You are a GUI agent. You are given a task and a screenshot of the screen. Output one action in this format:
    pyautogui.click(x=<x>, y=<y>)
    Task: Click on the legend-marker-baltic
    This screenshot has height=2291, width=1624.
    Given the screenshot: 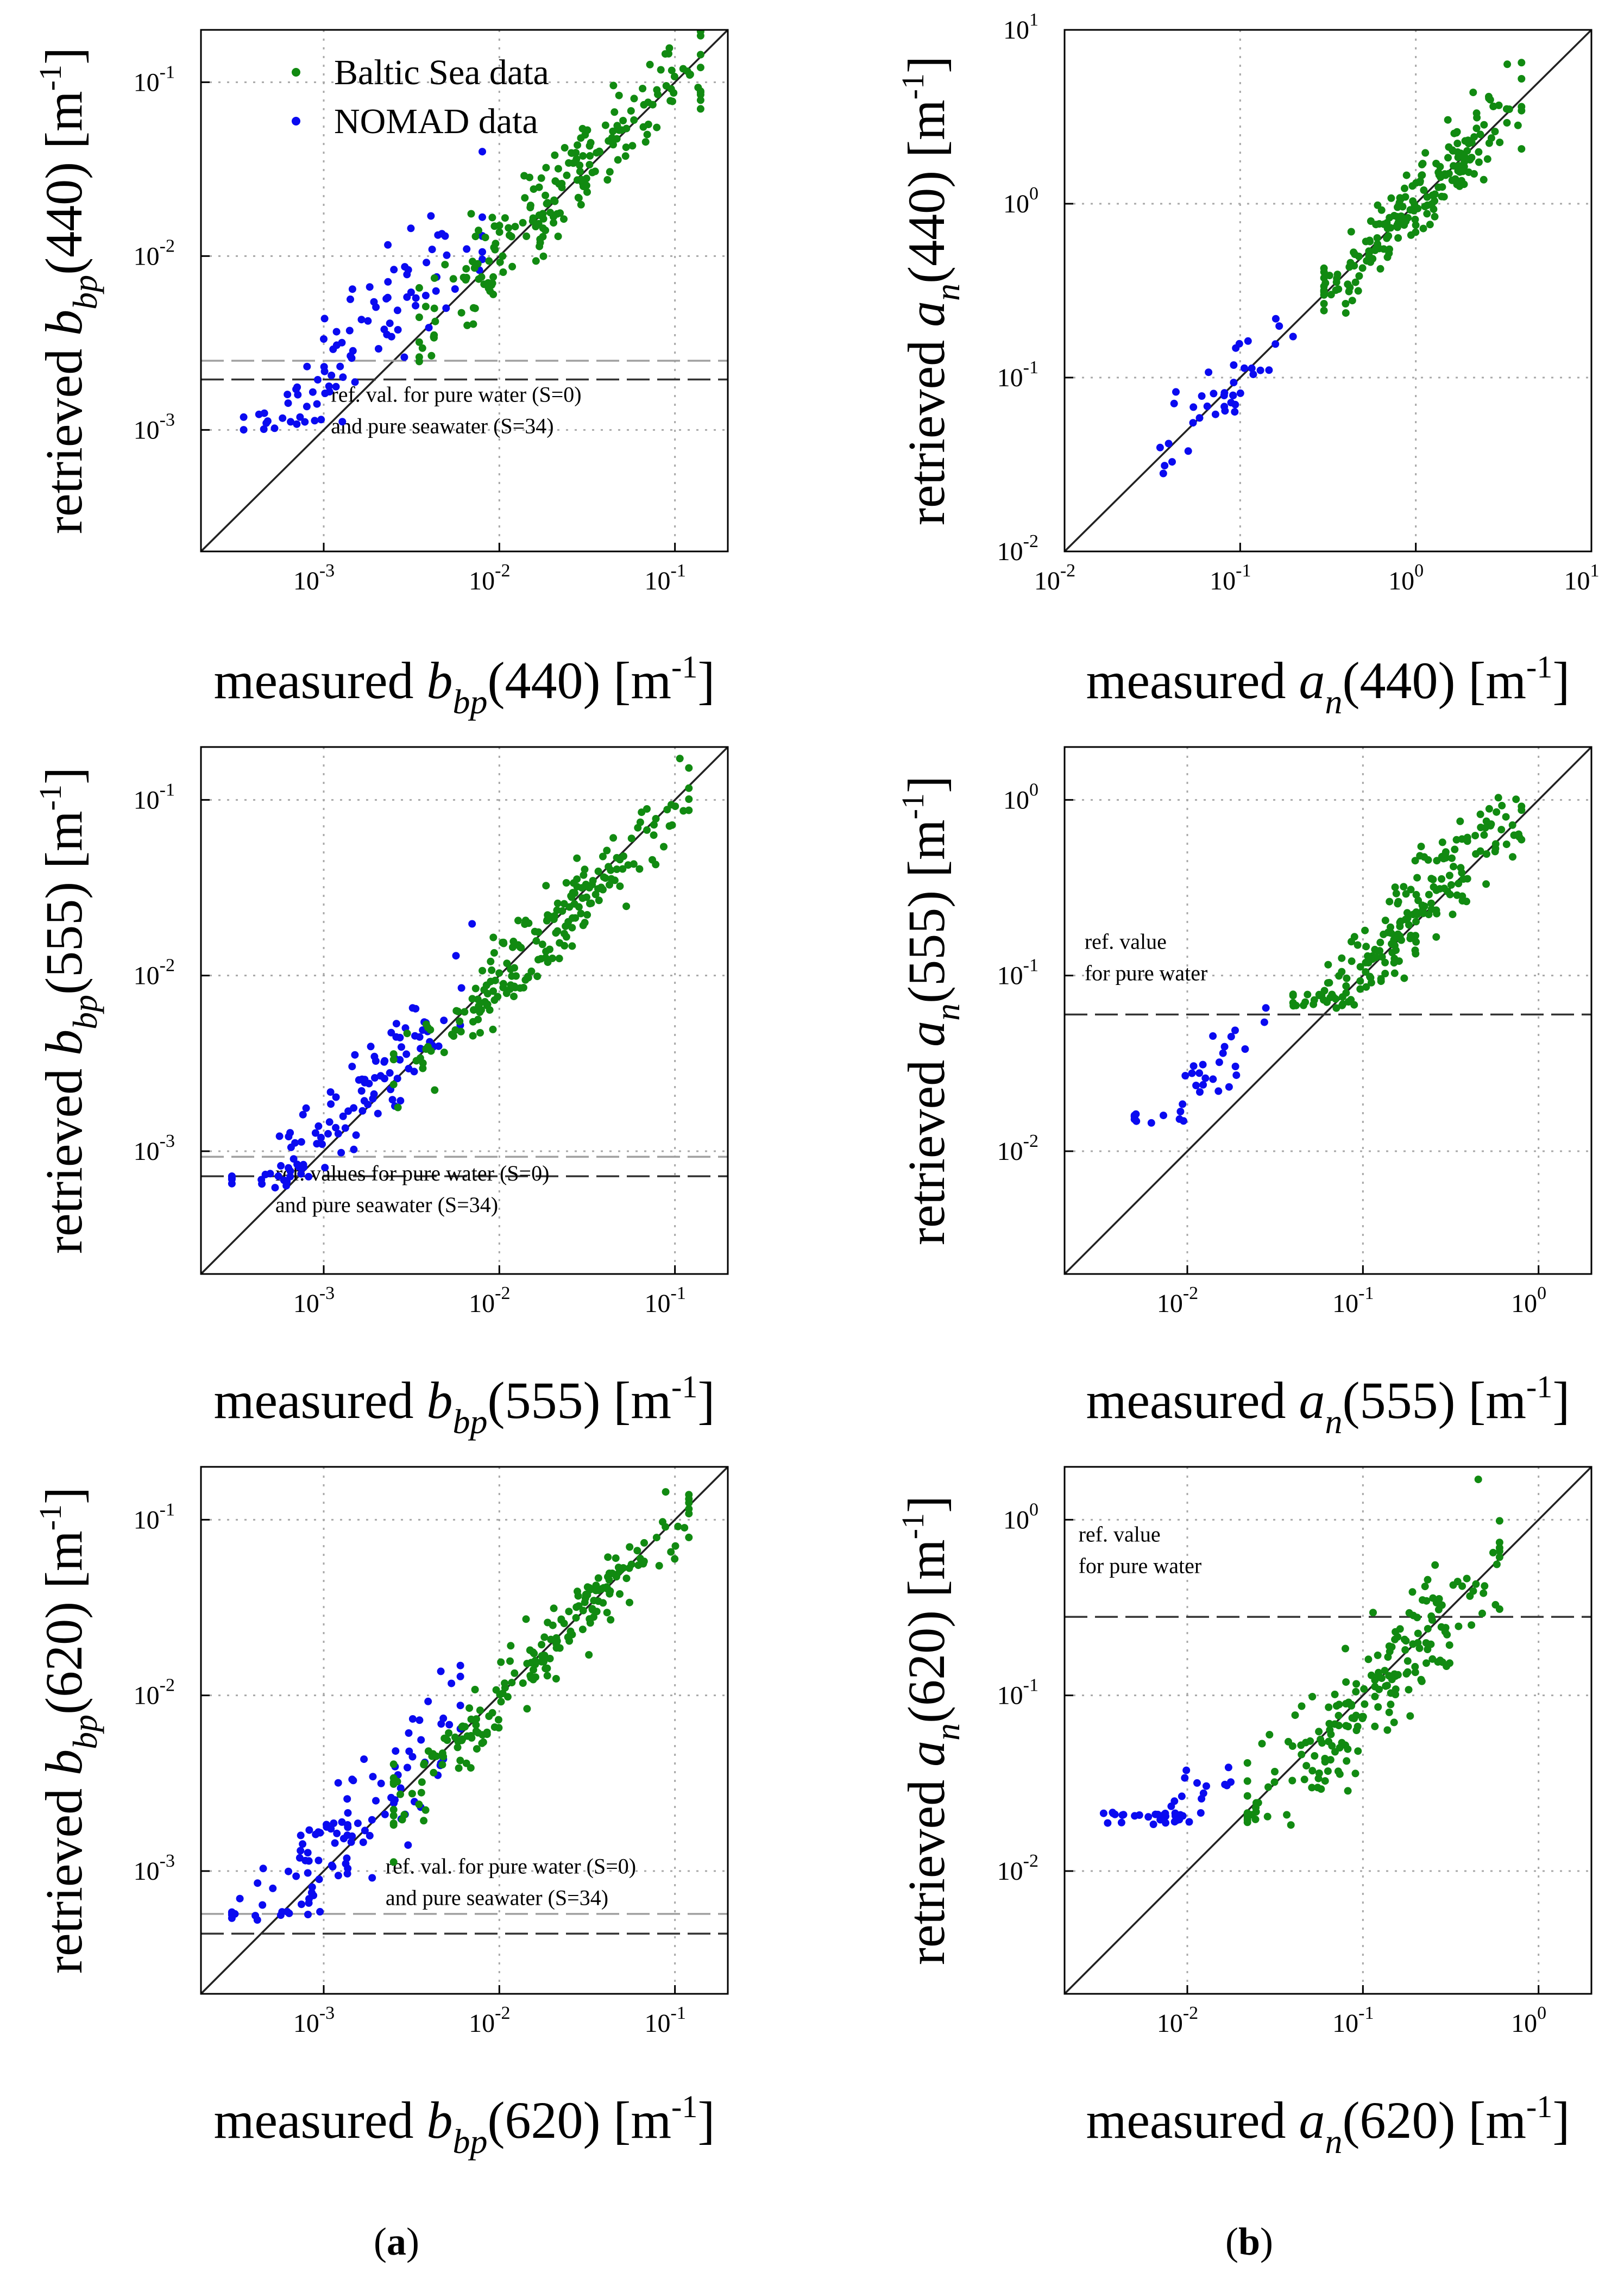 What is the action you would take?
    pyautogui.click(x=296, y=73)
    